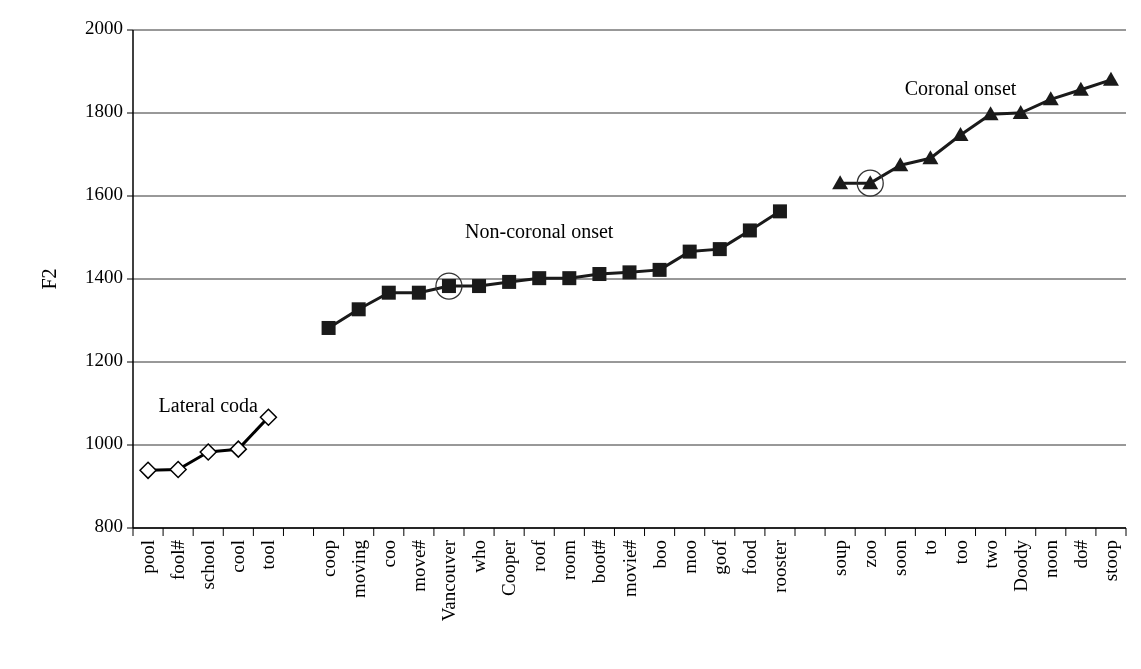 Image resolution: width=1141 pixels, height=669 pixels. What do you see at coordinates (870, 554) in the screenshot?
I see `x-tick-label: zoo` at bounding box center [870, 554].